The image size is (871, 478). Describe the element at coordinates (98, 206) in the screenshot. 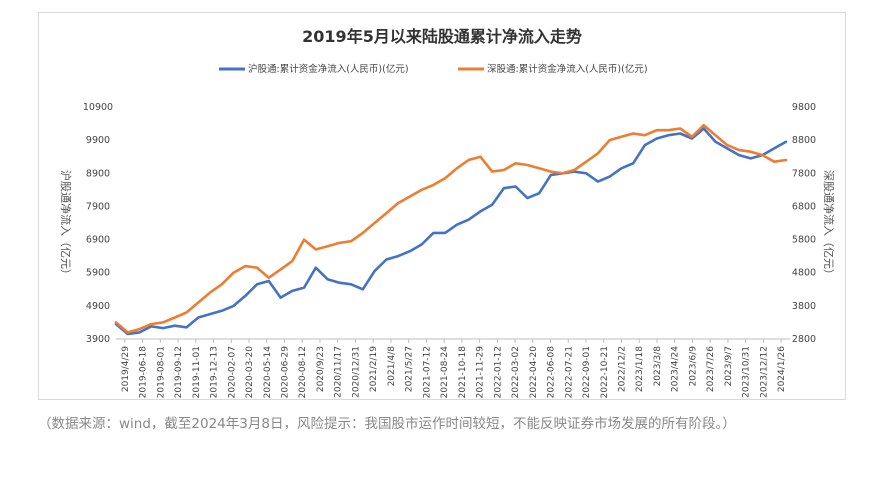

I see `y-left-tick-label: 7900` at that location.